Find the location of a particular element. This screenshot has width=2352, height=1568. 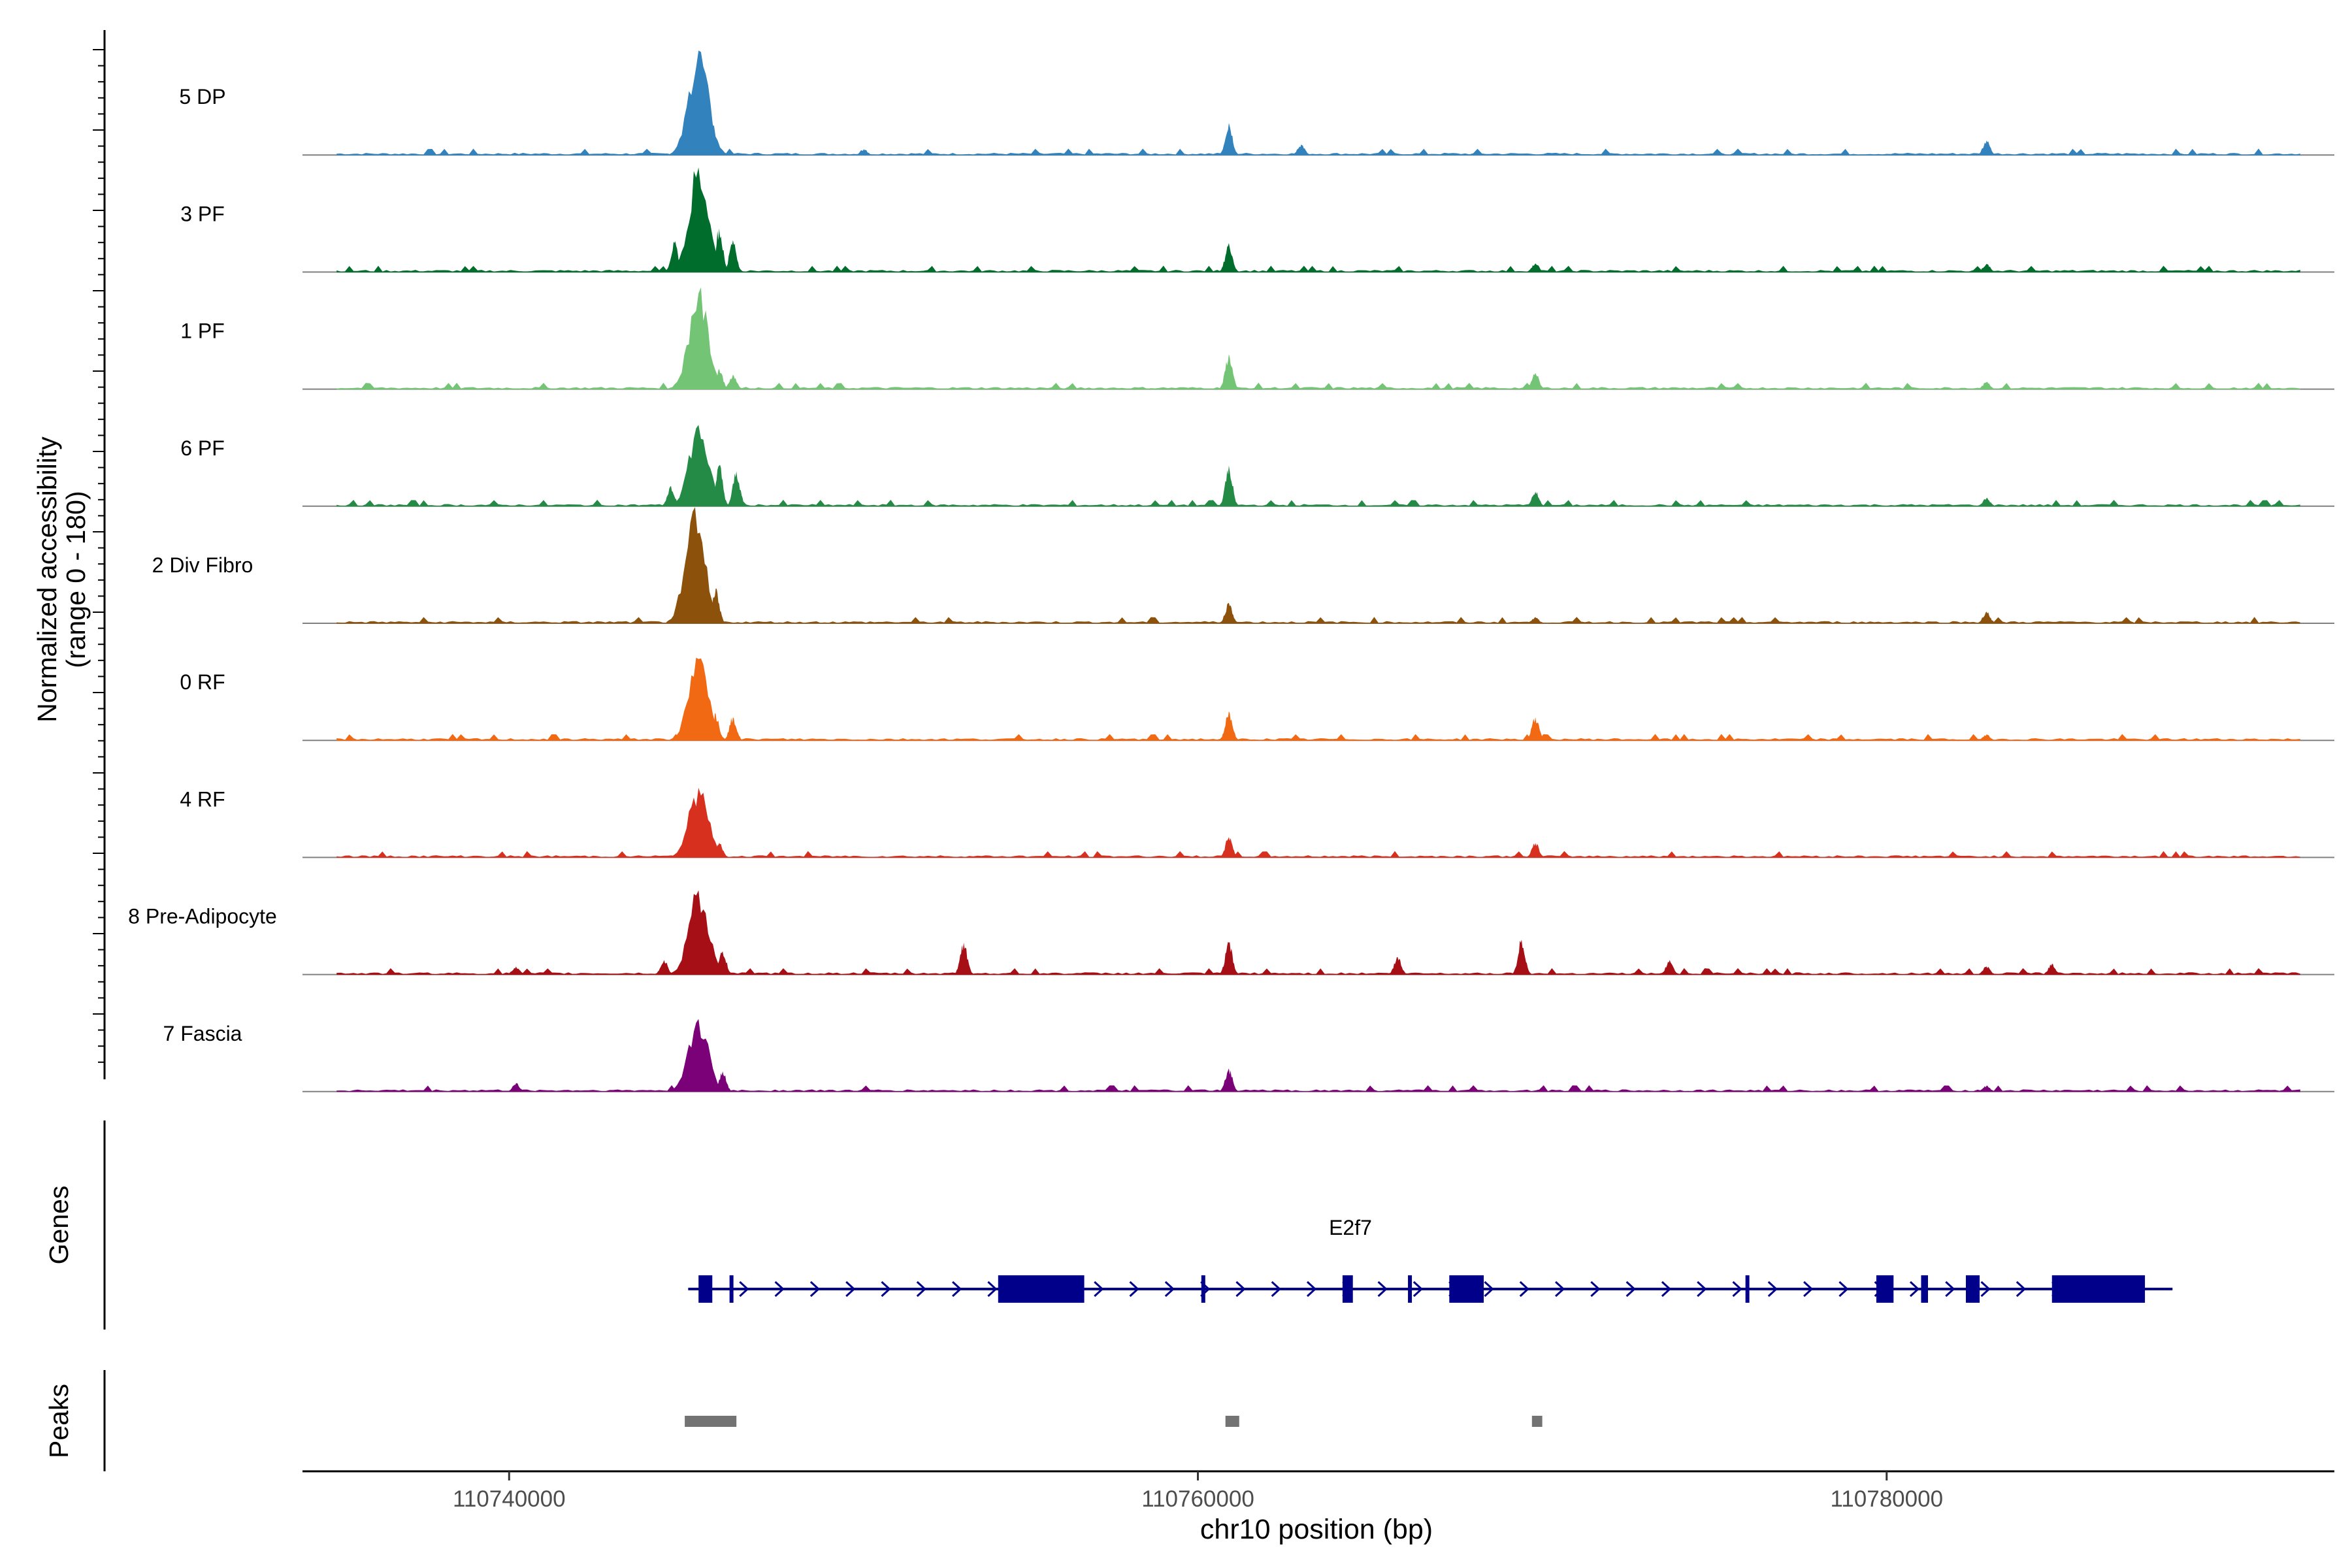

x-tick-label-1: 110760000 is located at coordinates (1197, 1499).